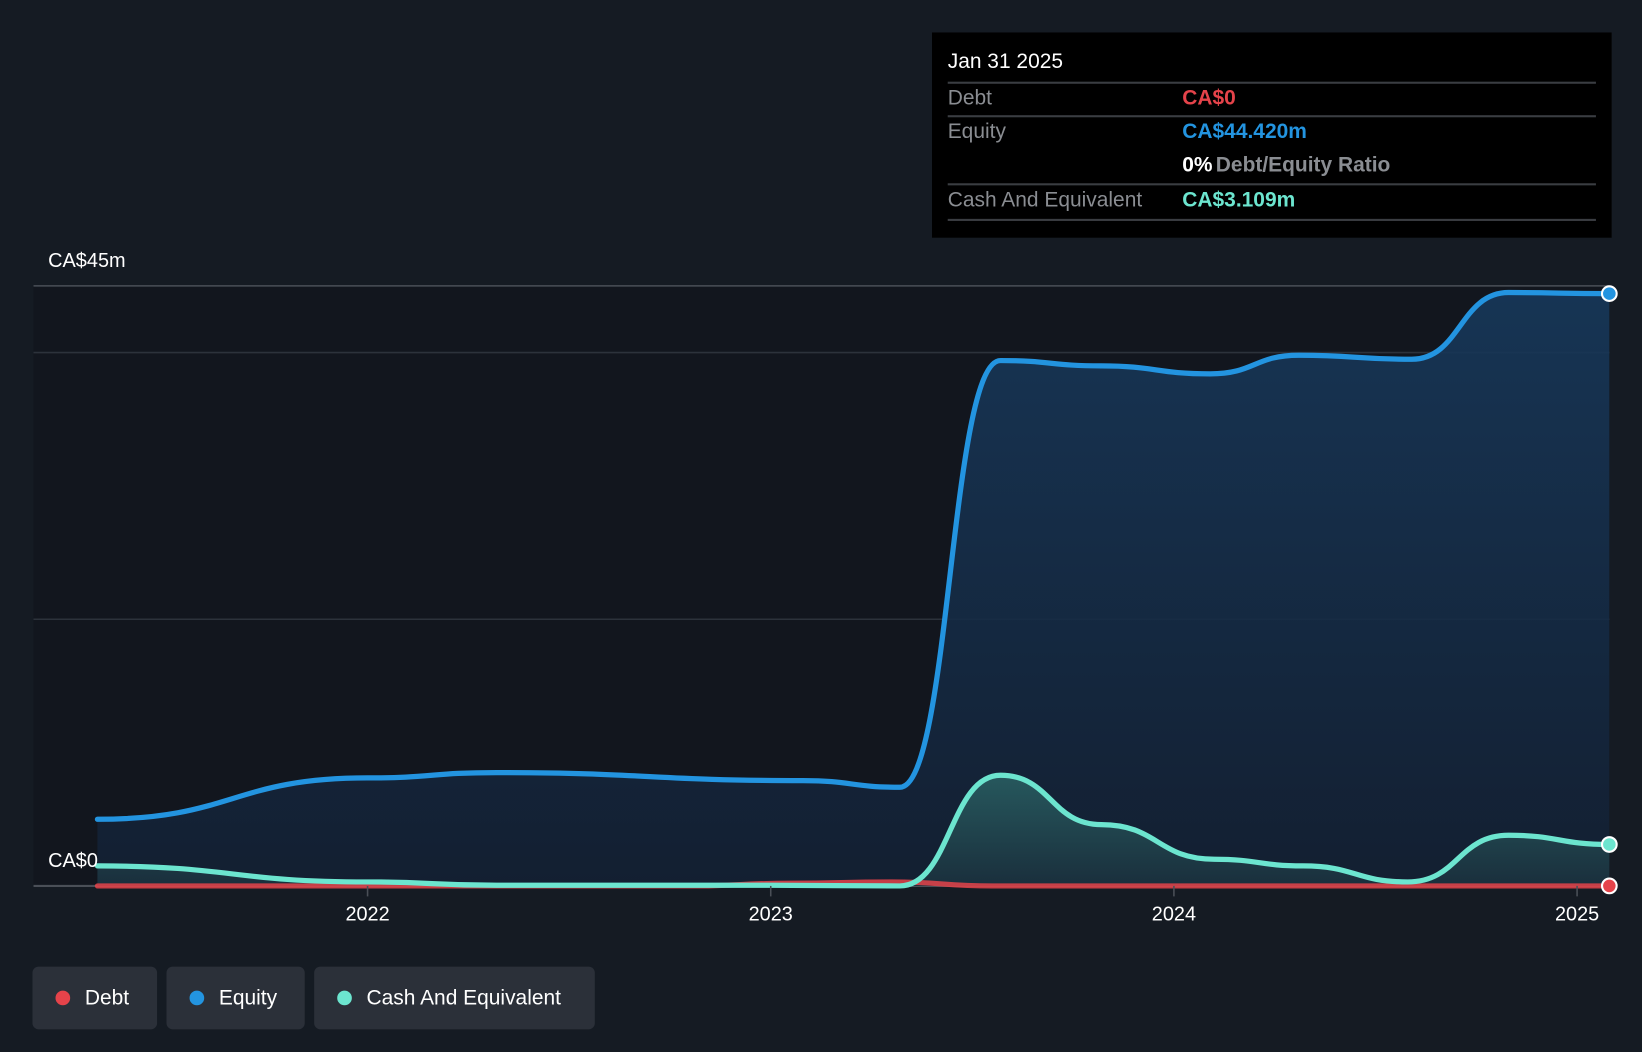 This screenshot has height=1052, width=1642. Describe the element at coordinates (463, 997) in the screenshot. I see `legend-label: Cash And Equivalent` at that location.